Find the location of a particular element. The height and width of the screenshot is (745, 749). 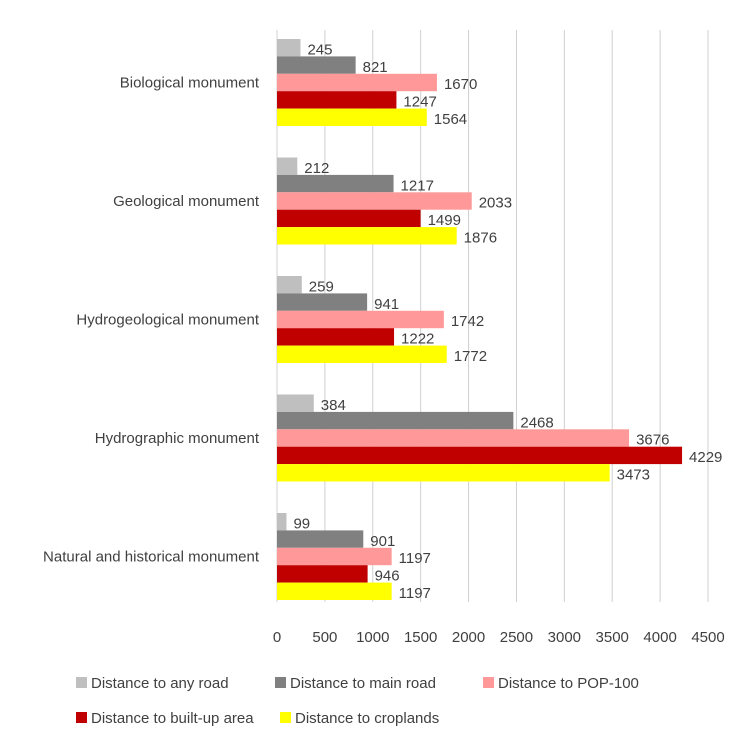

legend-label: Distance to croplands is located at coordinates (367, 718).